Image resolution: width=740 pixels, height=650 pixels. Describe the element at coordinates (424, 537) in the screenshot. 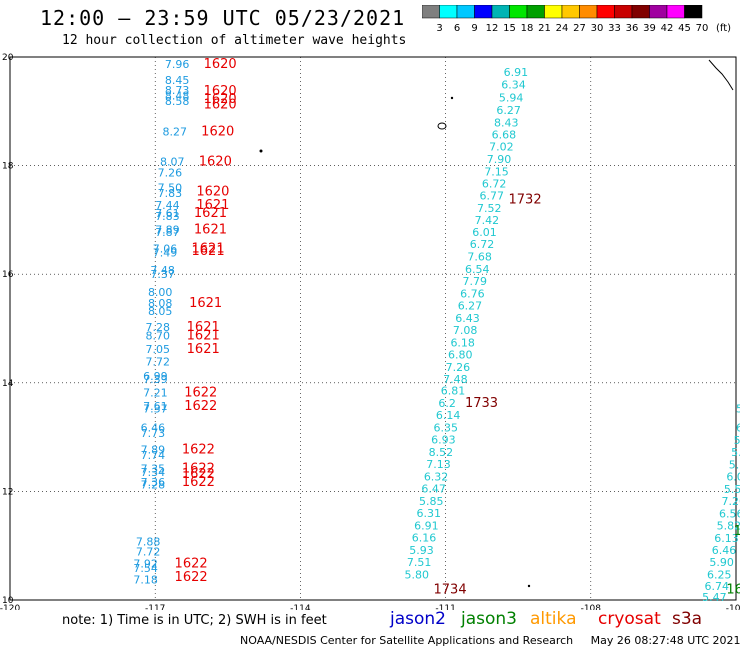

I see `swh-value-label: 6.16` at that location.